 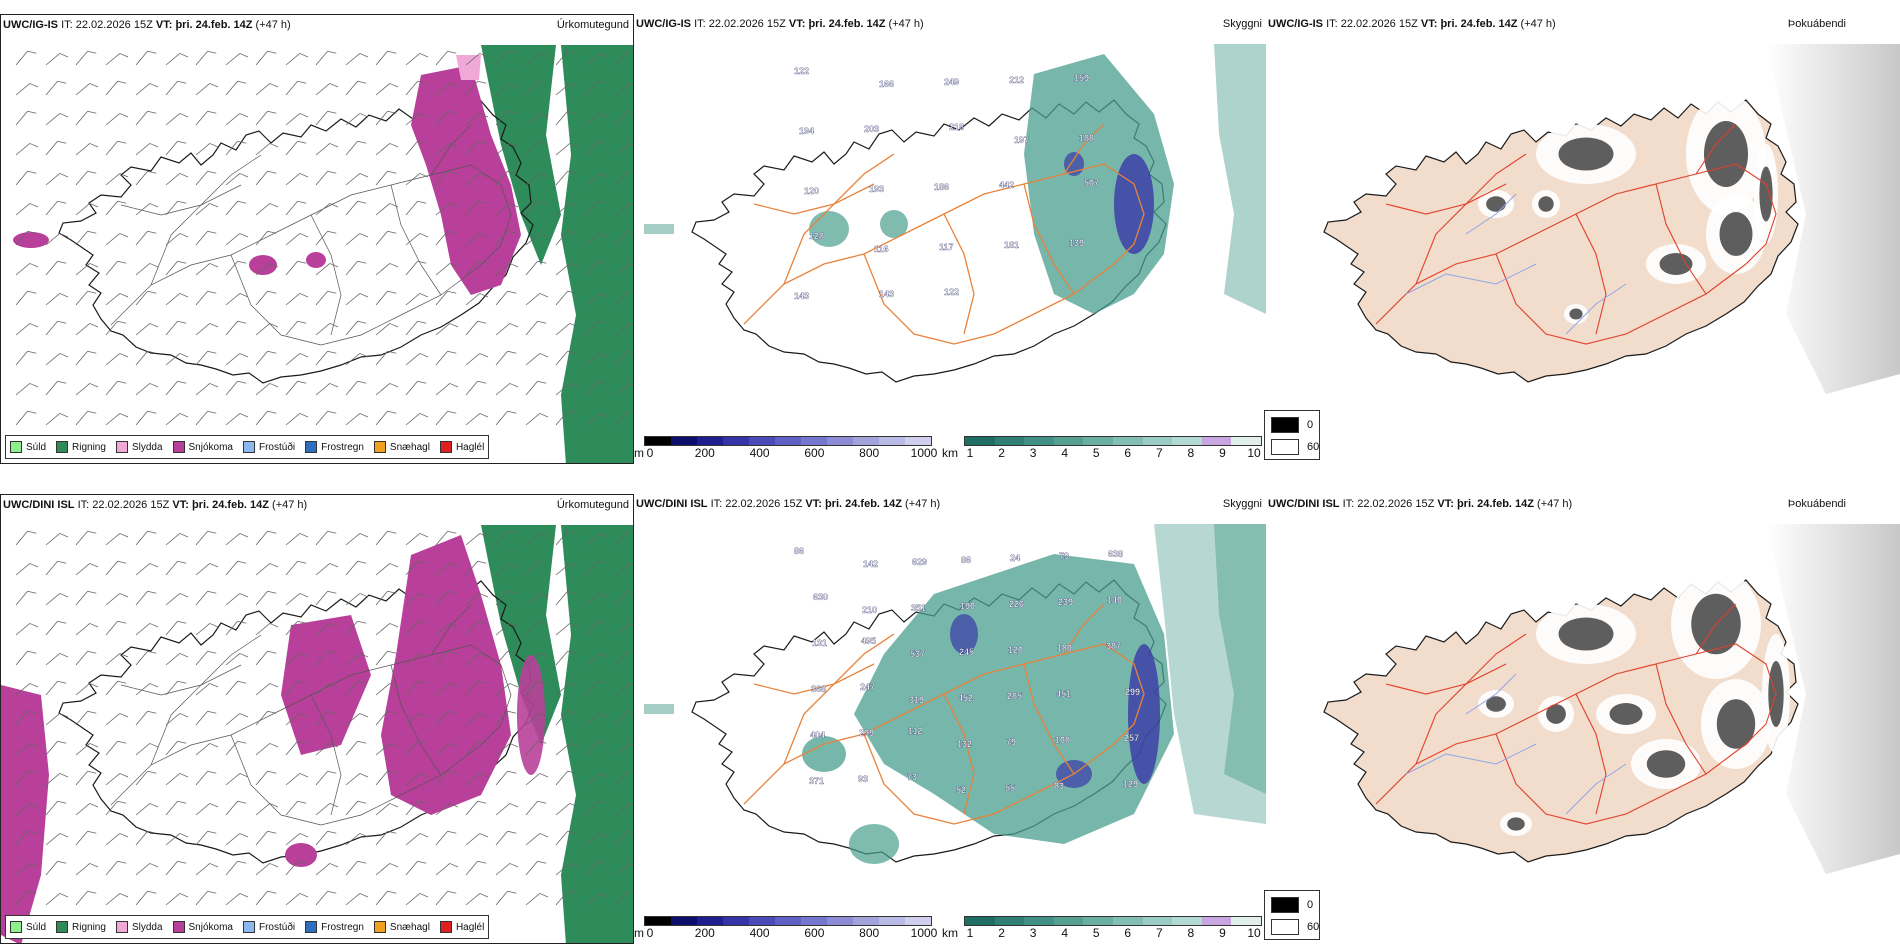 What do you see at coordinates (759, 453) in the screenshot?
I see `colorbar-tick-label: 400` at bounding box center [759, 453].